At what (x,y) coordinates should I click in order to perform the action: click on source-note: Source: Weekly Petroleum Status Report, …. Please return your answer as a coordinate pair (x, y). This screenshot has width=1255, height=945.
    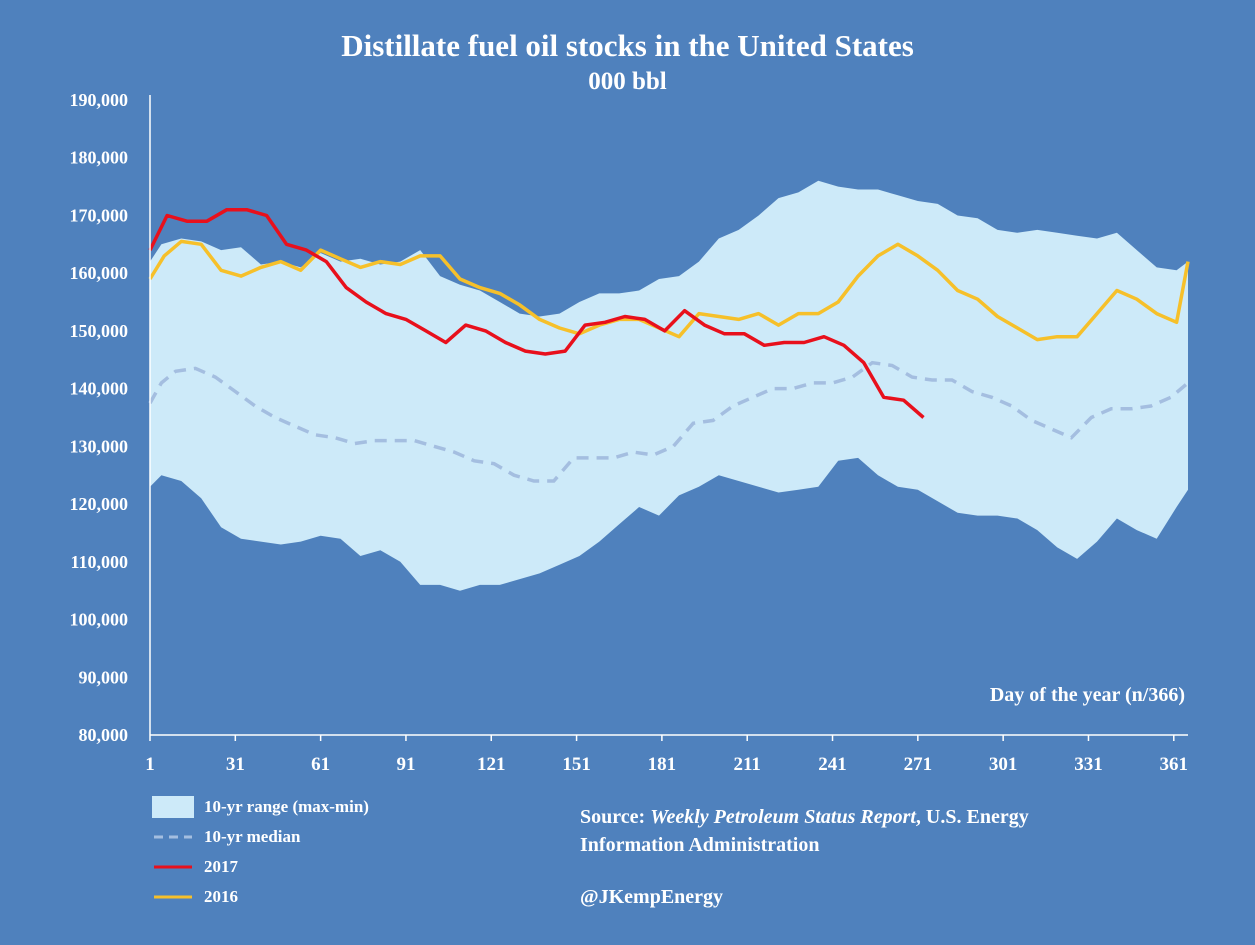
    Looking at the image, I should click on (880, 831).